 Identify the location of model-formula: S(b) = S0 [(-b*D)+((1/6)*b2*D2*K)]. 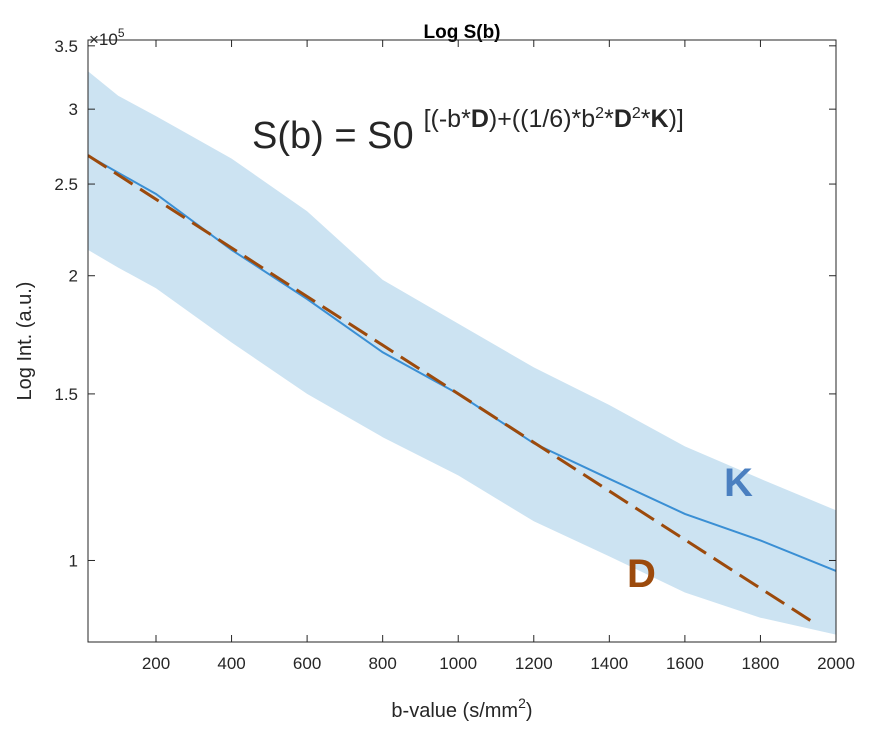
(468, 131).